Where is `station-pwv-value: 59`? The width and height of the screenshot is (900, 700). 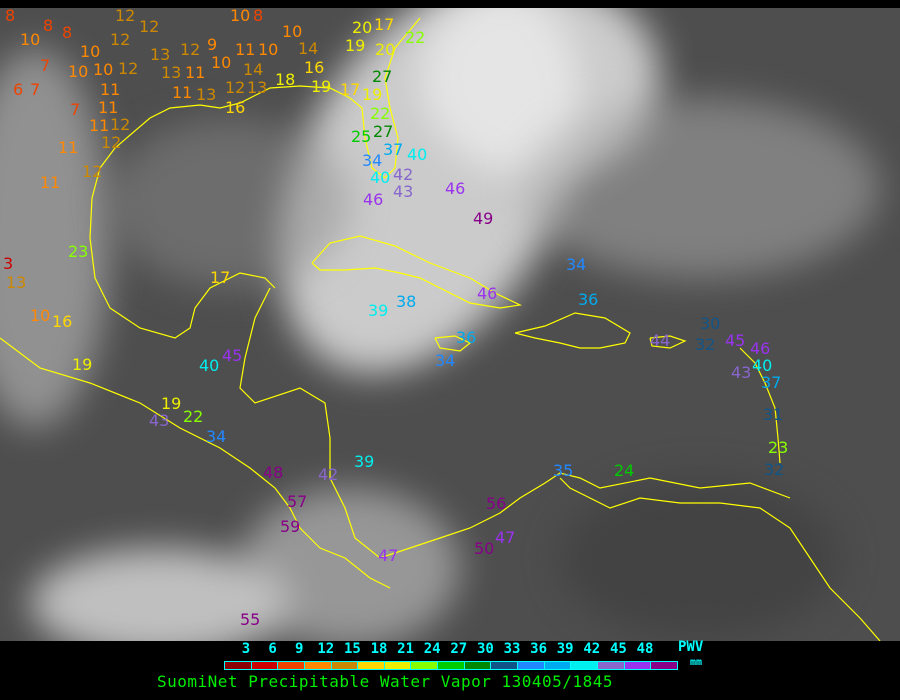
station-pwv-value: 59 is located at coordinates (290, 526).